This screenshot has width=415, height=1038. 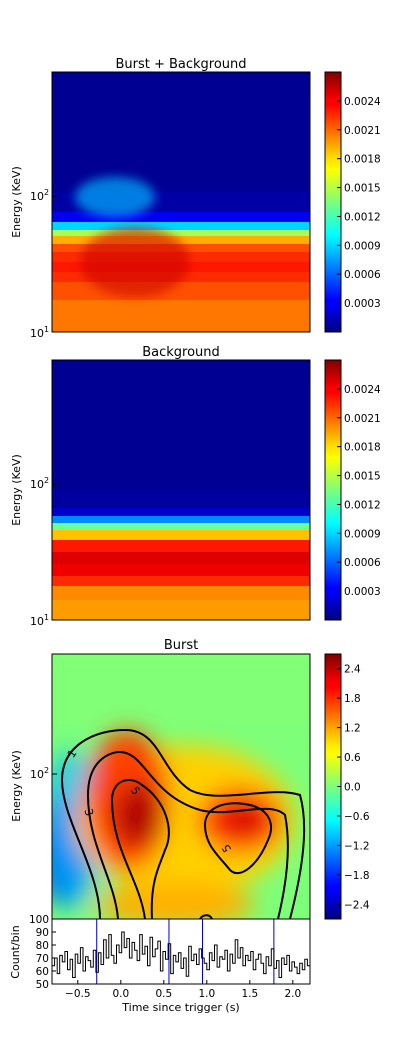 I want to click on p4-axes-frame, so click(x=181, y=951).